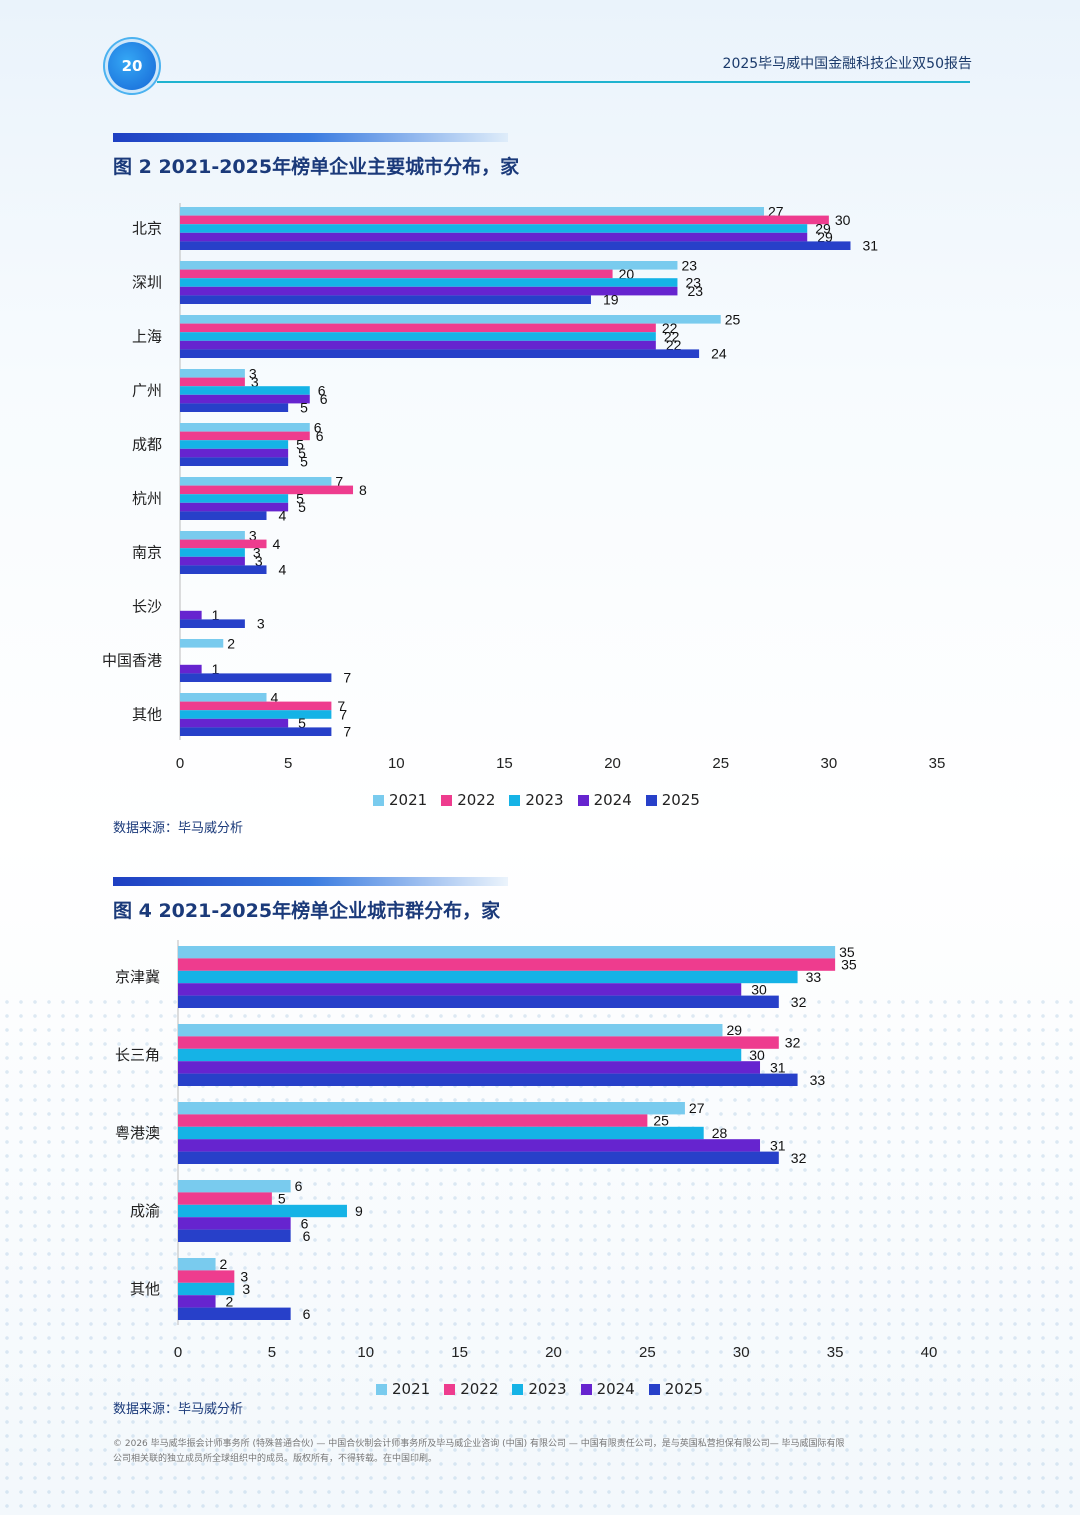  What do you see at coordinates (147, 715) in the screenshot?
I see `category-label: 其他` at bounding box center [147, 715].